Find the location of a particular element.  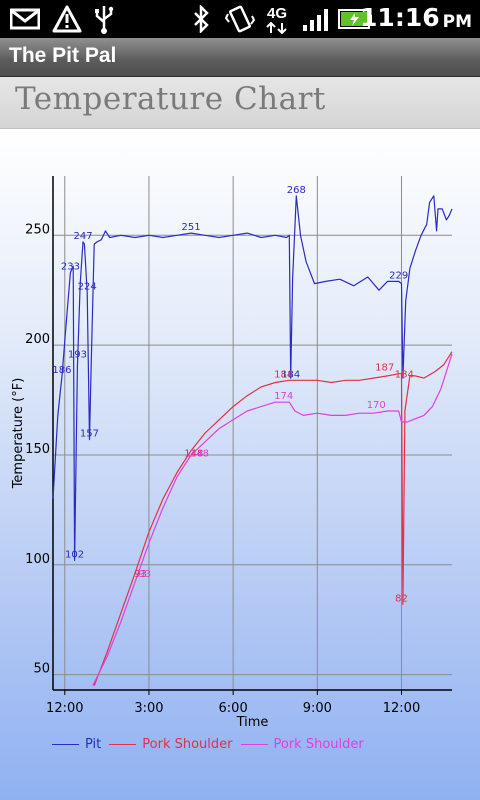

legend-label: Pit is located at coordinates (93, 744).